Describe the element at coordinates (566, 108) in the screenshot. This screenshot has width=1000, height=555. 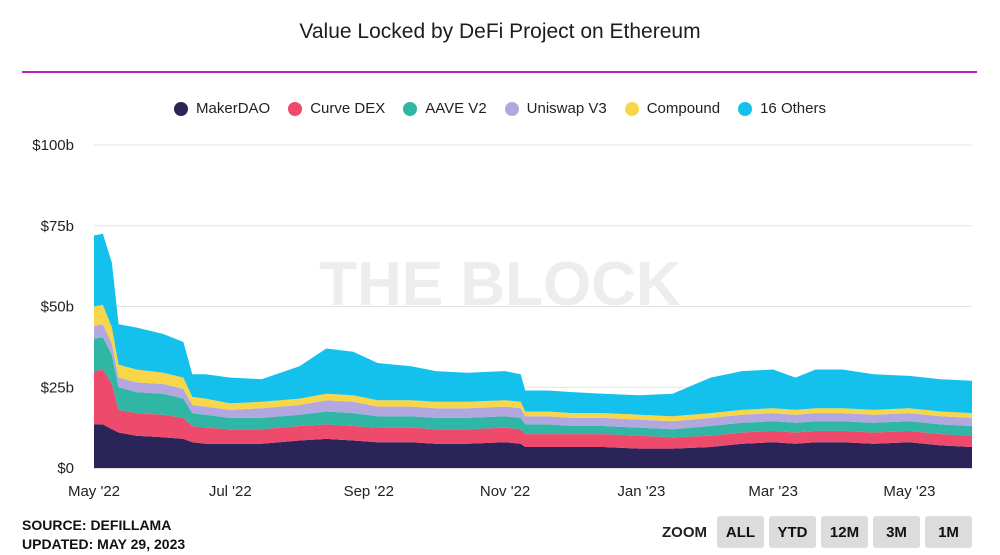
I see `legend-label: Uniswap V3` at that location.